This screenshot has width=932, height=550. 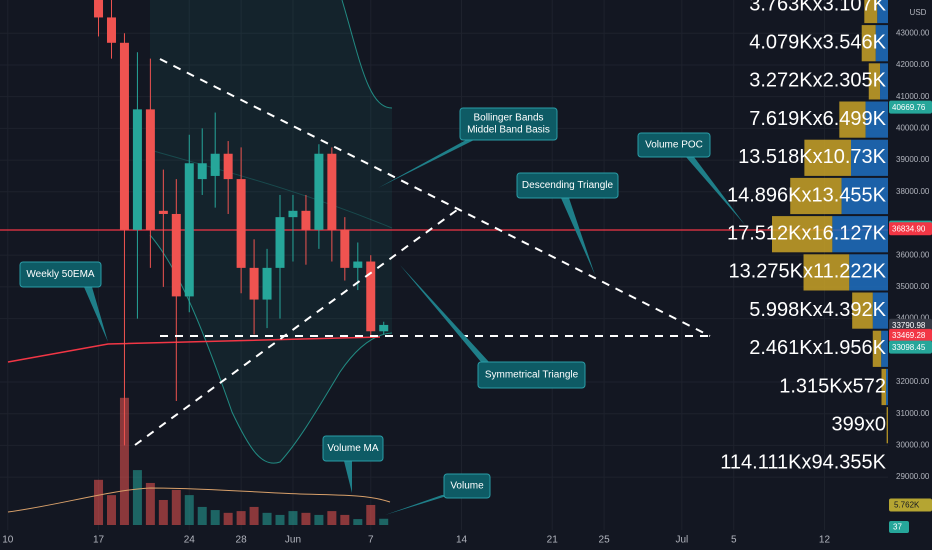 What do you see at coordinates (913, 444) in the screenshot?
I see `y-tick-label: 30000.00` at bounding box center [913, 444].